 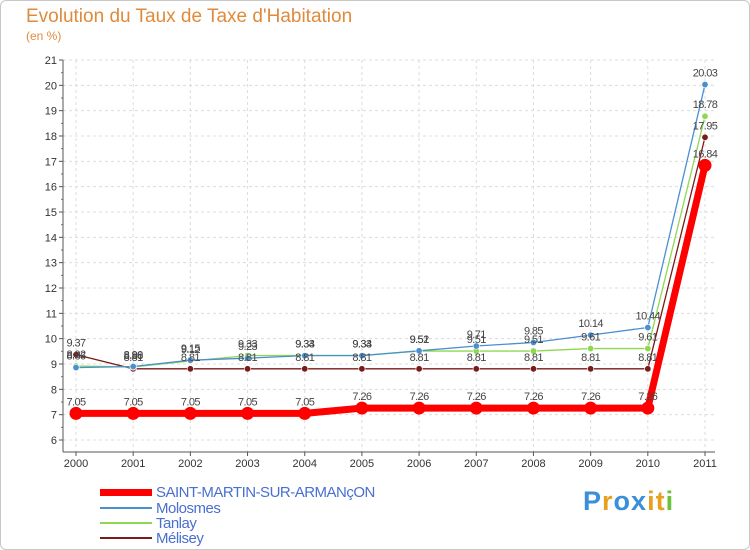 I want to click on y-tick-label: 7, so click(x=54, y=416).